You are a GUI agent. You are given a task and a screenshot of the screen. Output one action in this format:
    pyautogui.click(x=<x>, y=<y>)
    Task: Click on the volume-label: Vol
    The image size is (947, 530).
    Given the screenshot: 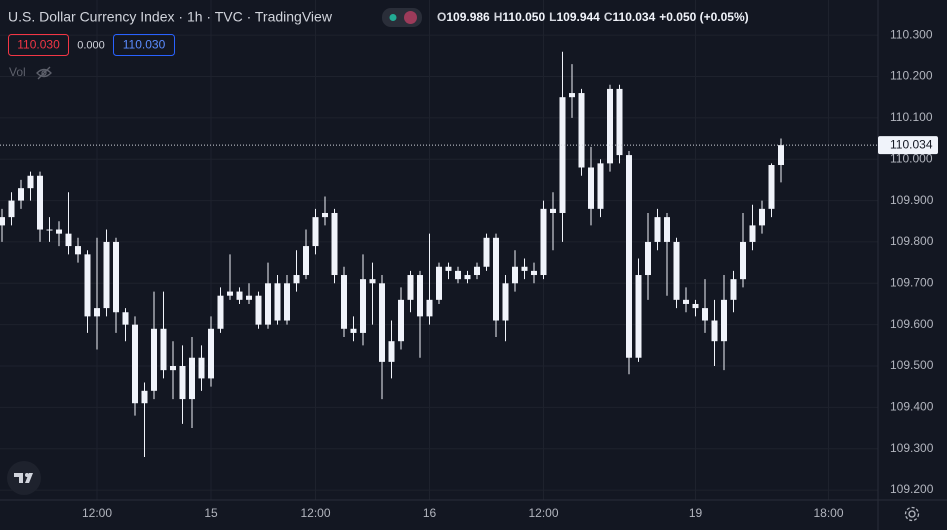 What is the action you would take?
    pyautogui.click(x=17, y=72)
    